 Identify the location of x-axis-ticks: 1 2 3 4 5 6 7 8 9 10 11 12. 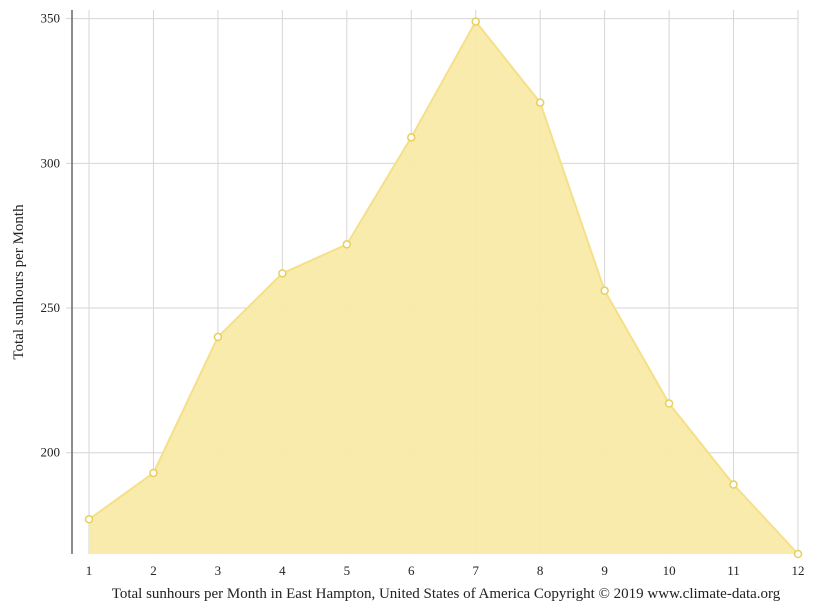
(445, 570).